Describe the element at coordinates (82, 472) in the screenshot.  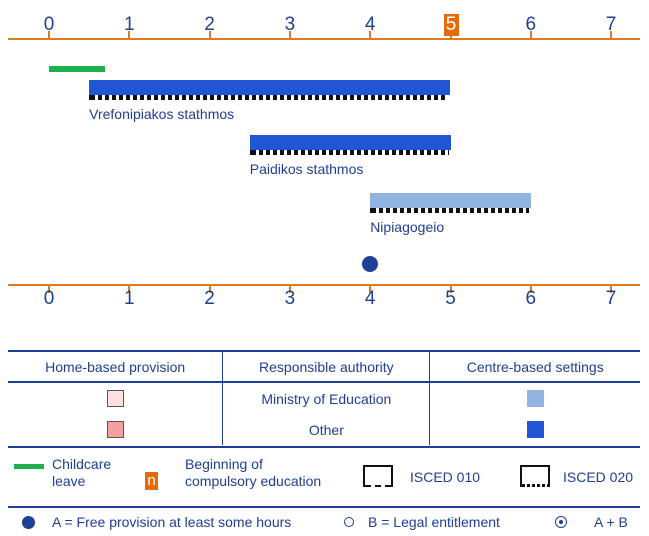
I see `legend-childcare-label: Childcare leave` at that location.